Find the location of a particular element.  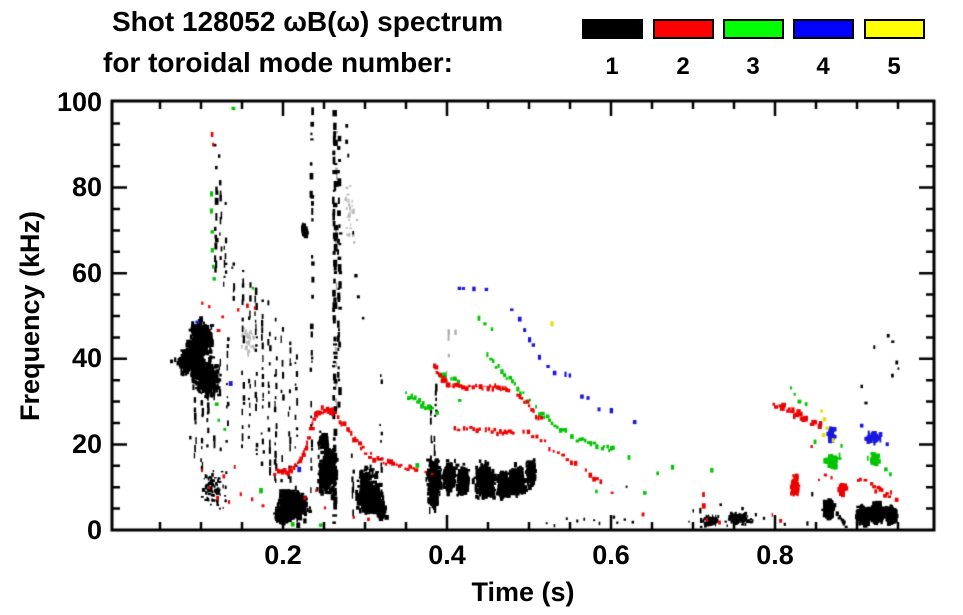

x-tick-label-0.4: 0.4 is located at coordinates (447, 555).